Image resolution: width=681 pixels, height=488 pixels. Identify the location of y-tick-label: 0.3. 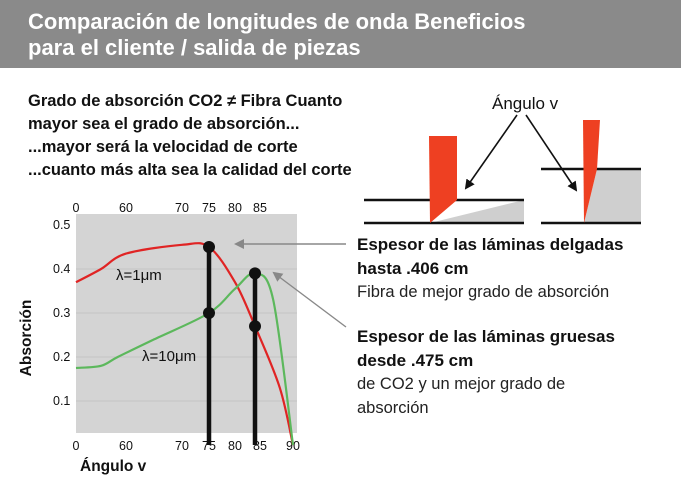
(61, 313).